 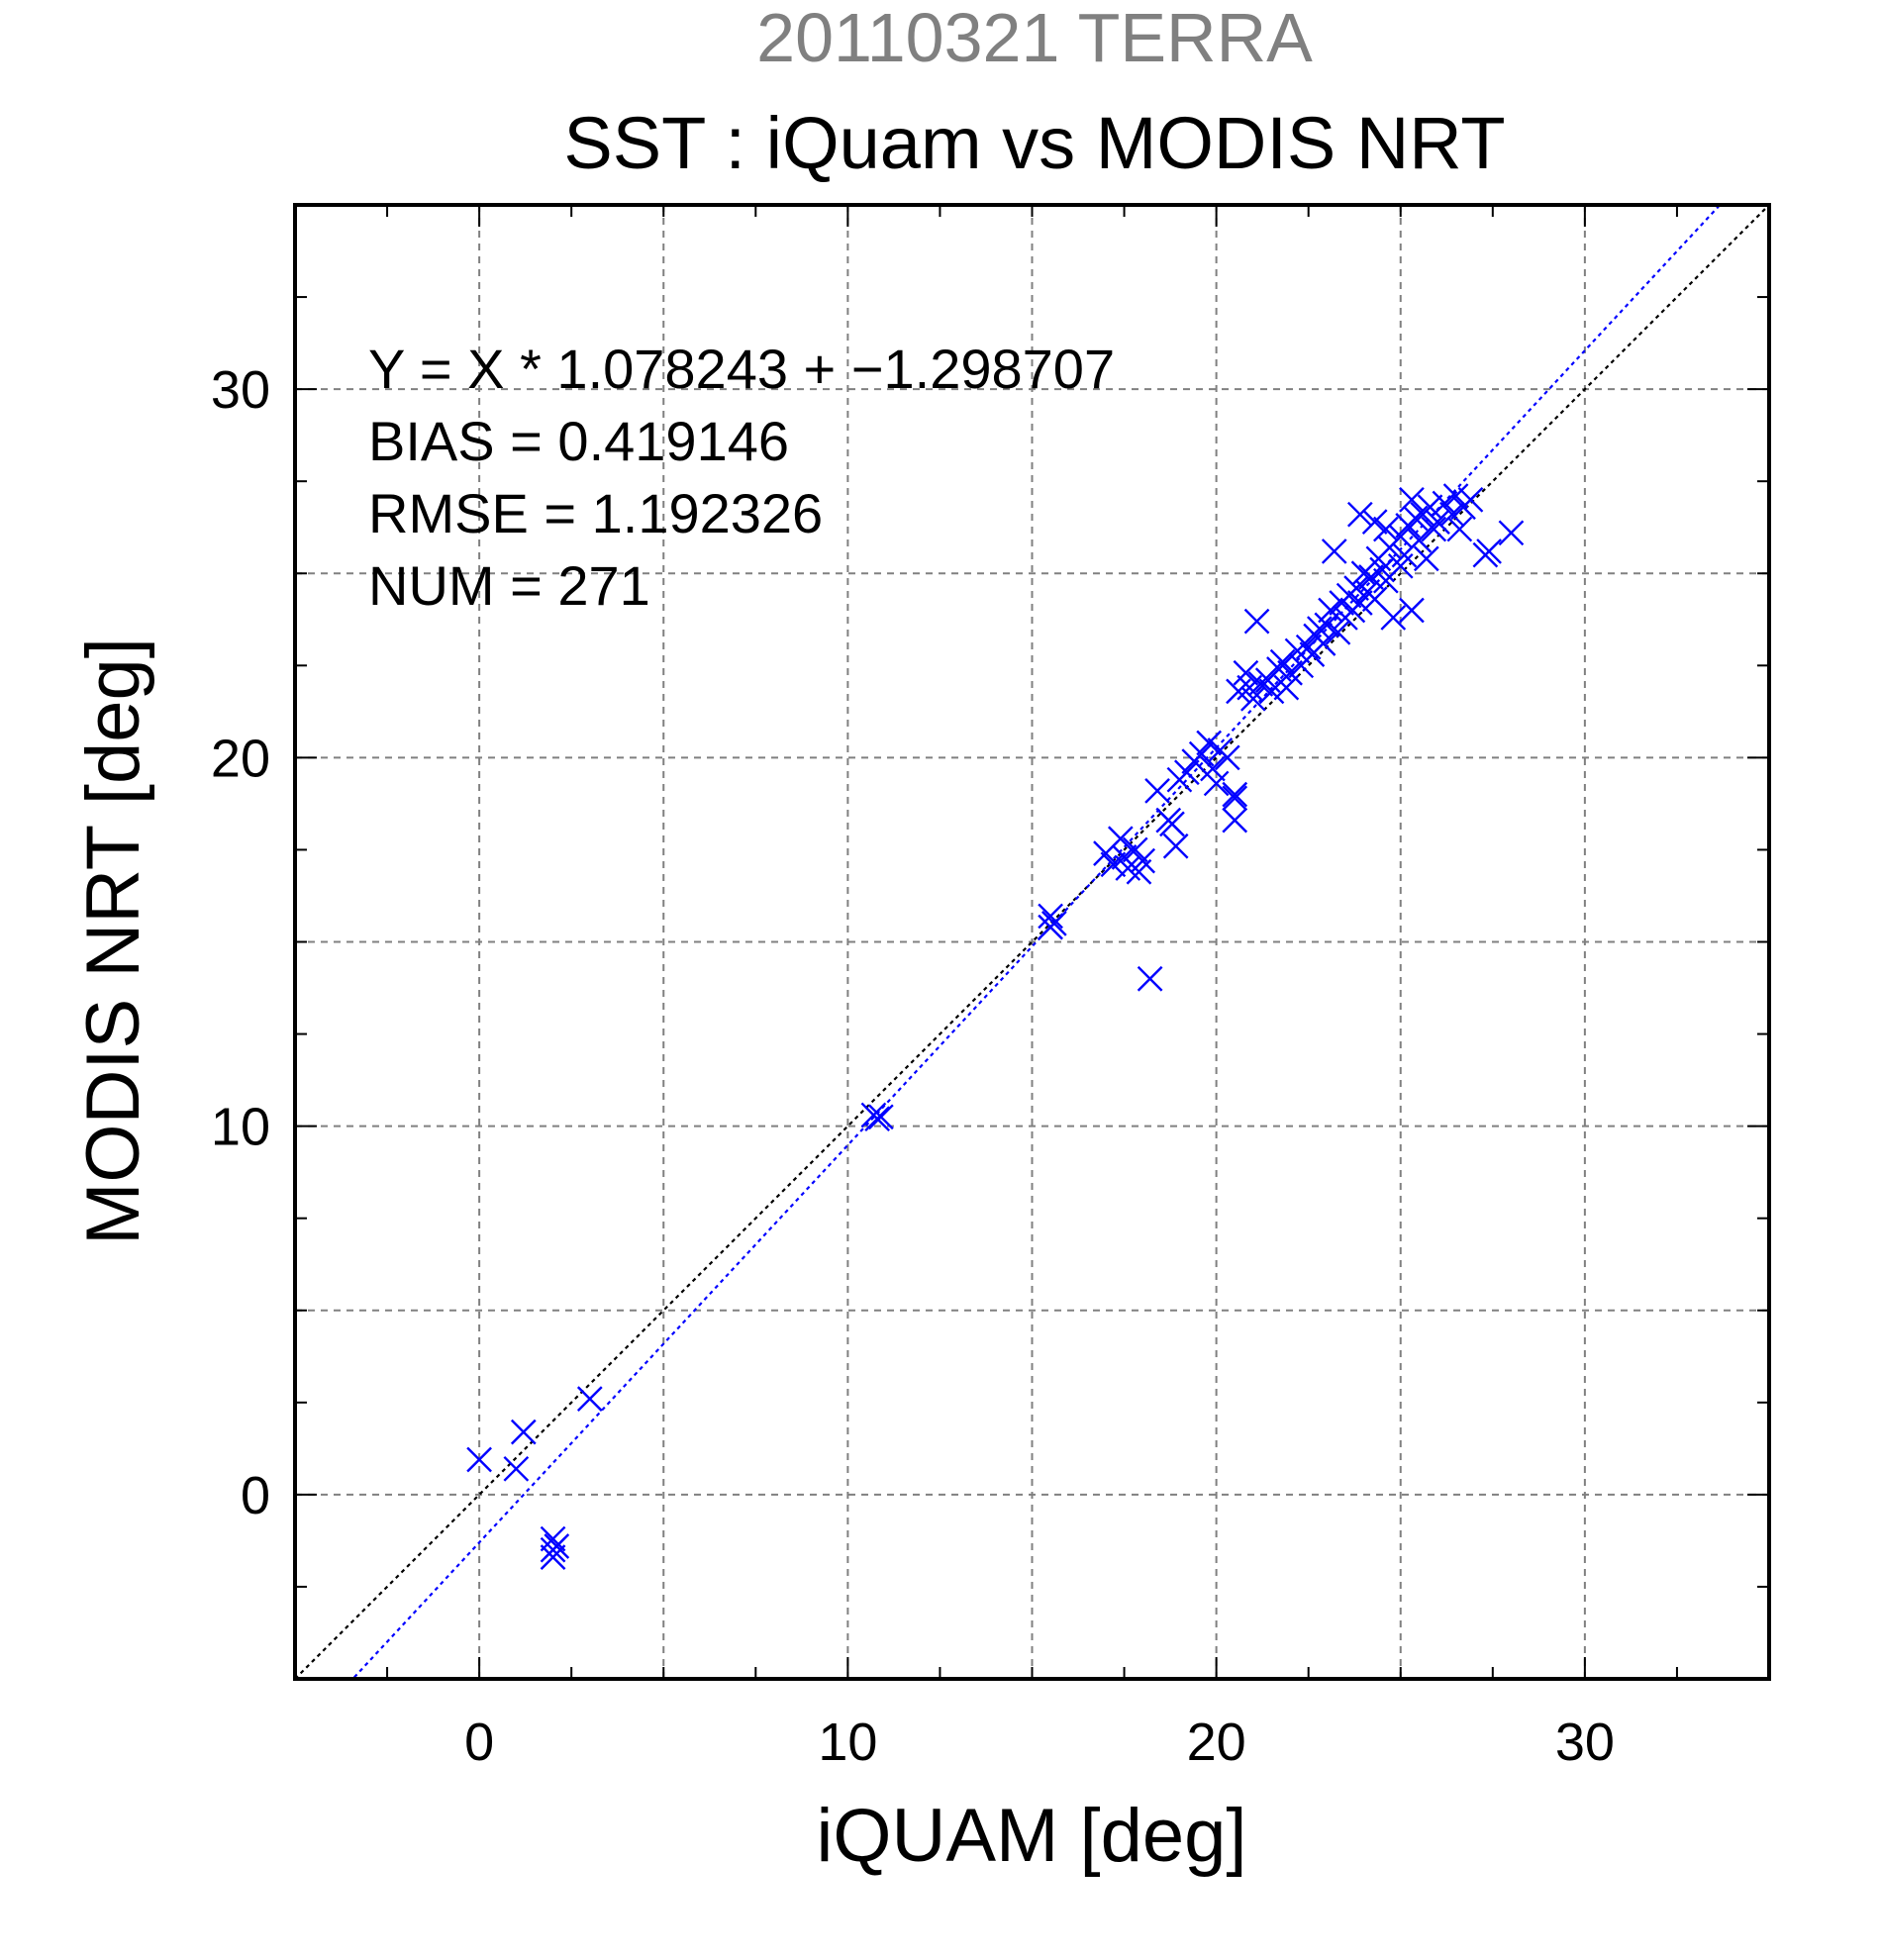 I want to click on x-tick-label: 20, so click(x=1216, y=1742).